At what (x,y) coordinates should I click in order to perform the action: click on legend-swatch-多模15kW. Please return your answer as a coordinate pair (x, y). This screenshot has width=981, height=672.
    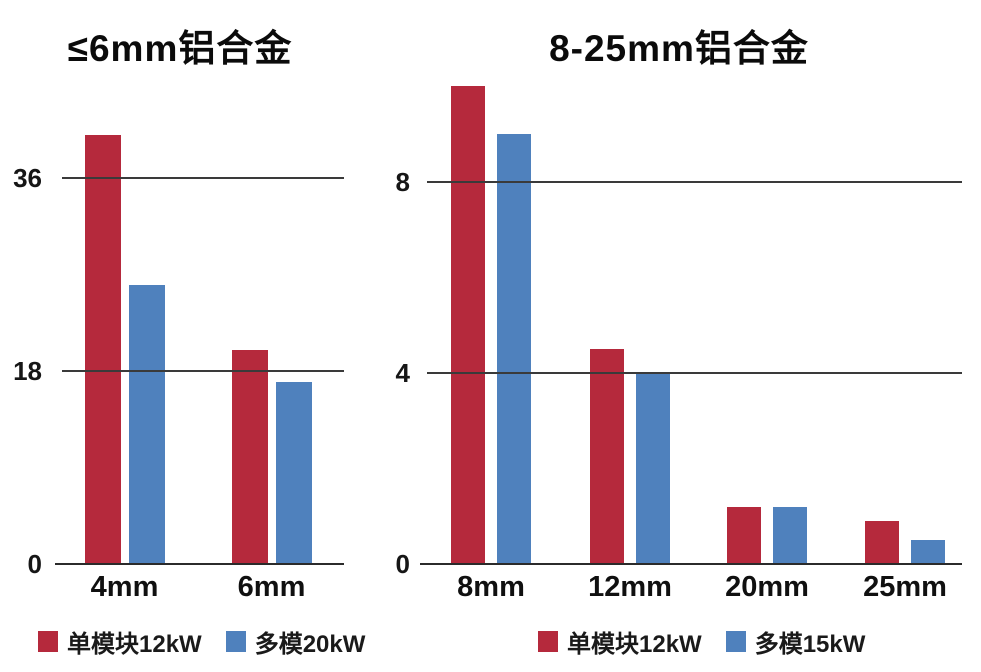
    Looking at the image, I should click on (735, 641).